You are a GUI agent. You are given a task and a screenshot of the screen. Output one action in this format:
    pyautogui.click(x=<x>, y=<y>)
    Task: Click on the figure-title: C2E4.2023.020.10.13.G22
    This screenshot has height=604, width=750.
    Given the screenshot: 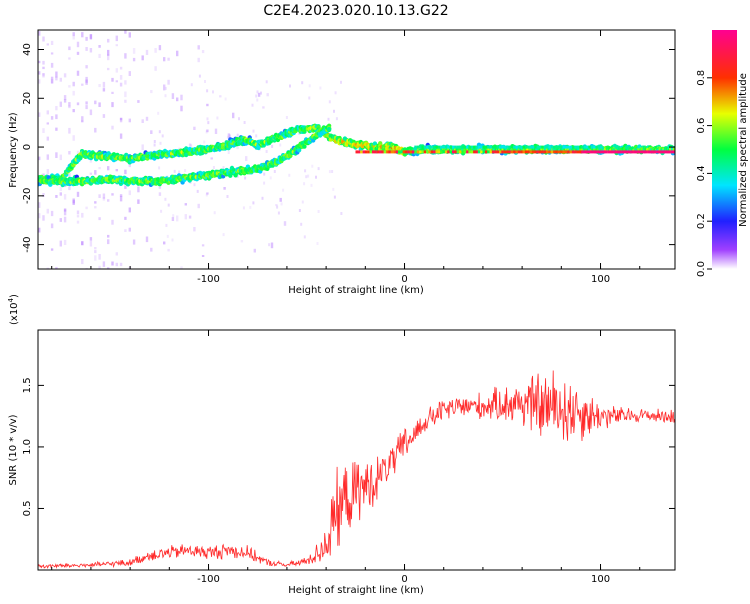 What is the action you would take?
    pyautogui.click(x=355, y=11)
    